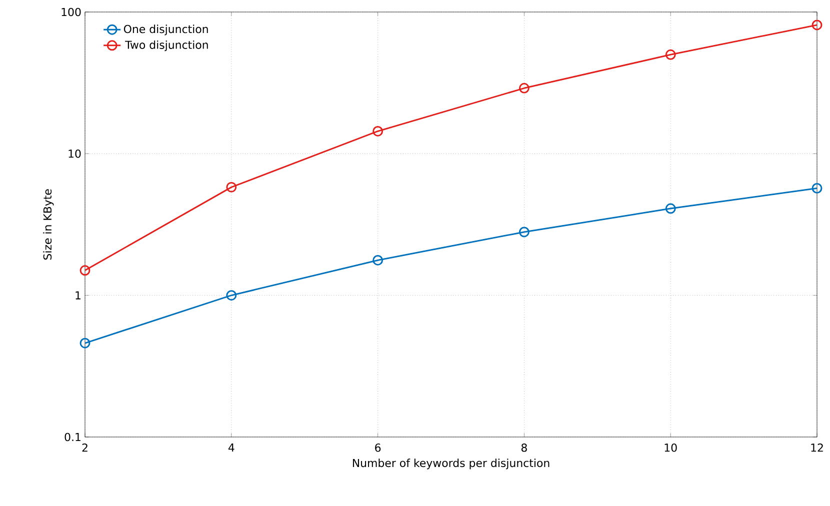 The image size is (830, 506). I want to click on legend-label: One disjunction, so click(166, 30).